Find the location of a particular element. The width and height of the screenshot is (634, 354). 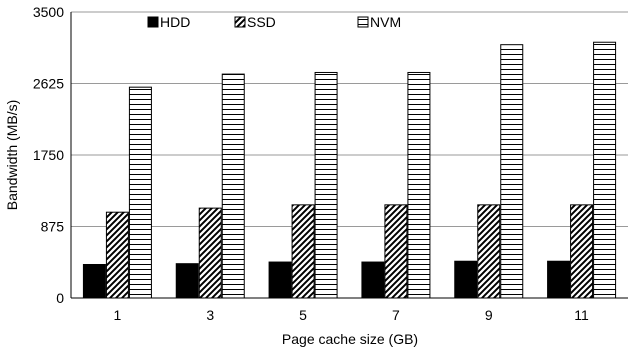

x-tick-label: 11 is located at coordinates (581, 315).